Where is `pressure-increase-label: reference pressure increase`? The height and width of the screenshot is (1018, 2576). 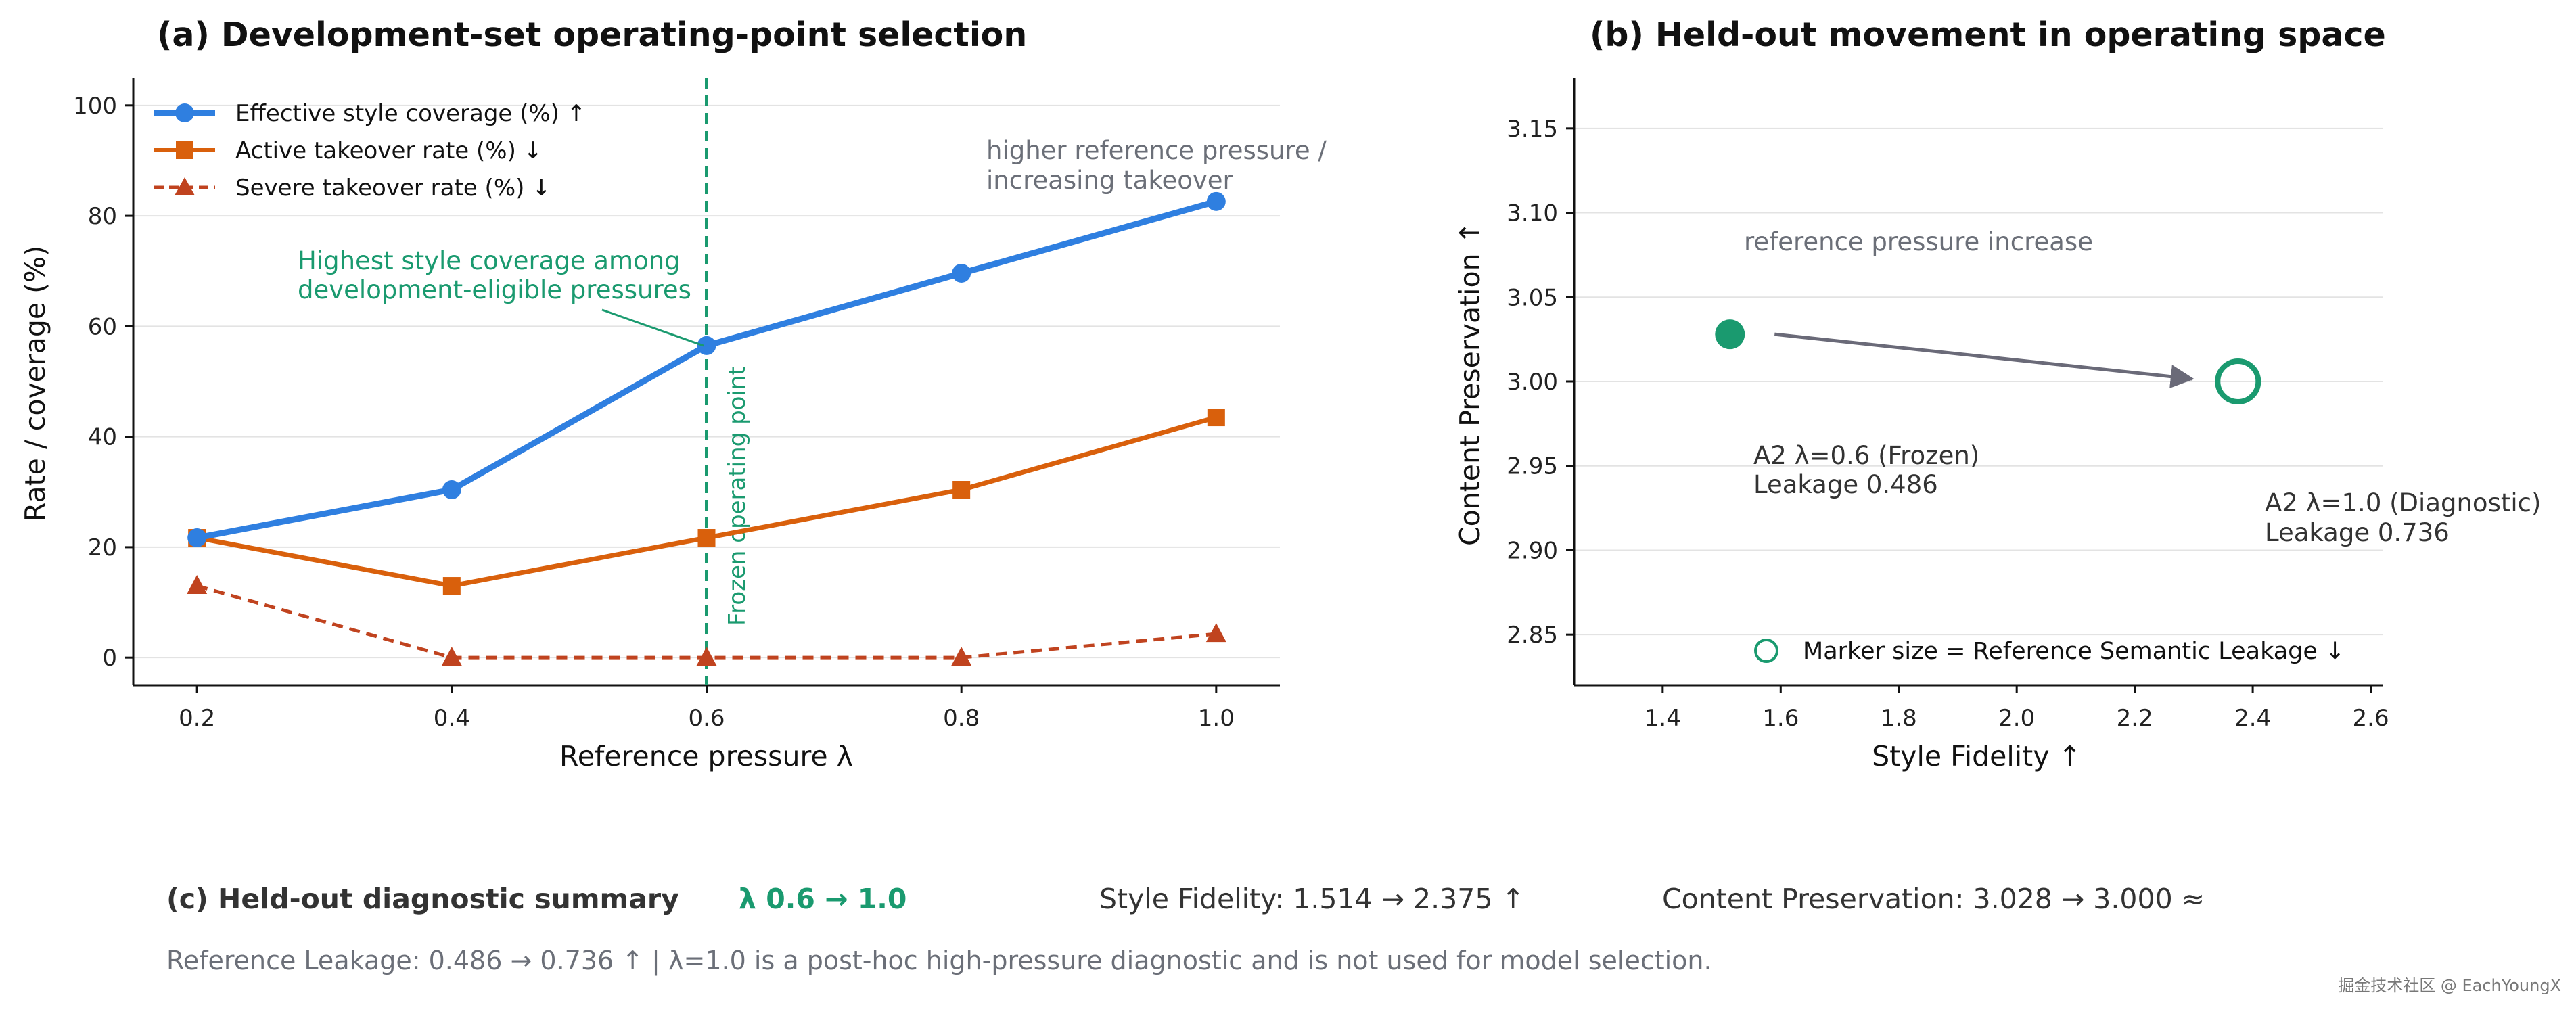
pressure-increase-label: reference pressure increase is located at coordinates (1918, 242).